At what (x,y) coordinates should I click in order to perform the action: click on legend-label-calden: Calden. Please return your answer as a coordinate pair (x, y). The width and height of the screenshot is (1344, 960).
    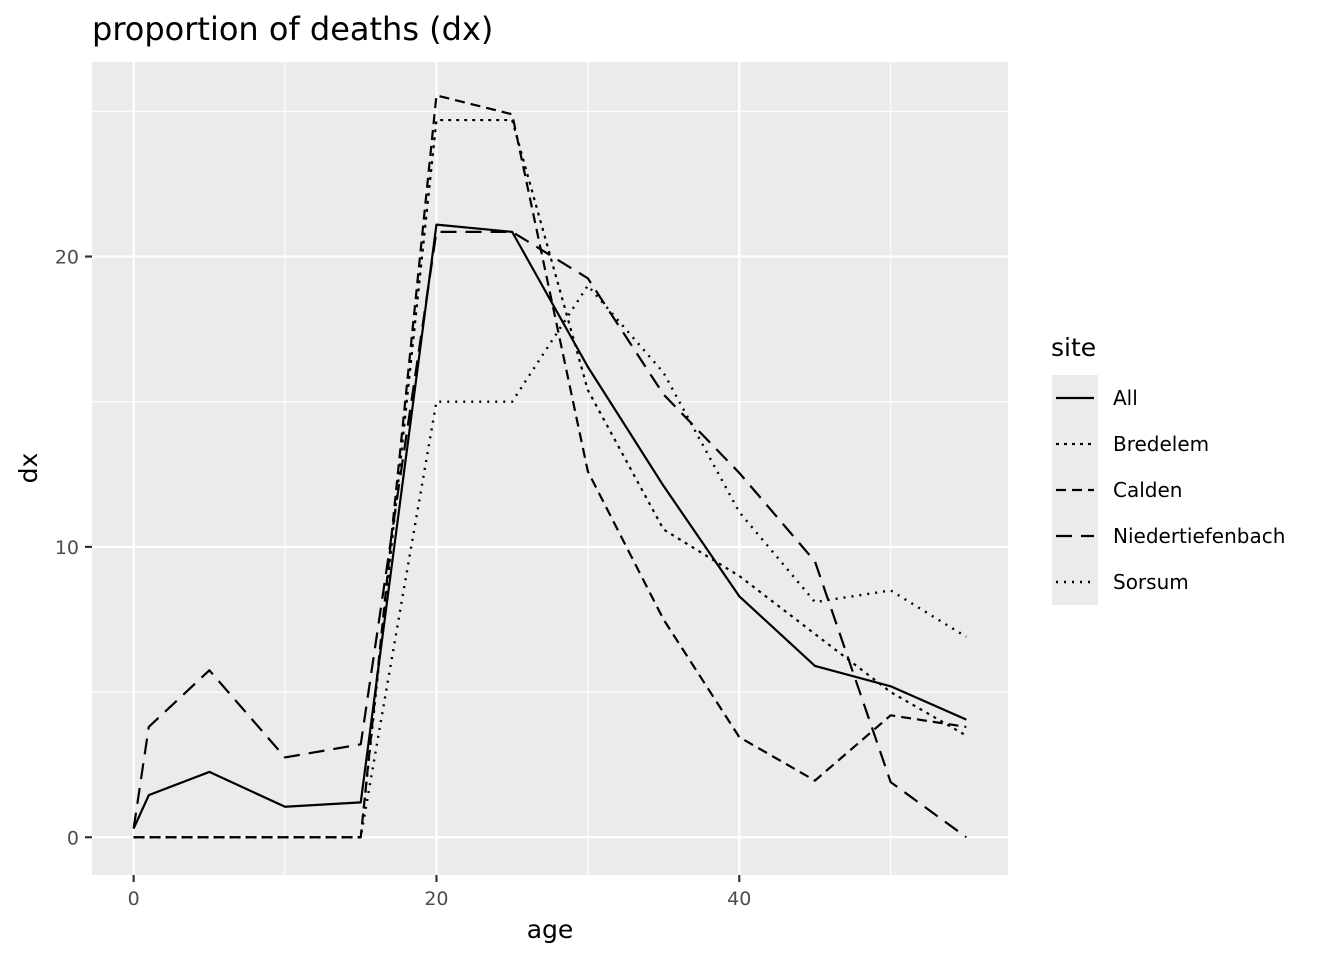
    Looking at the image, I should click on (1147, 490).